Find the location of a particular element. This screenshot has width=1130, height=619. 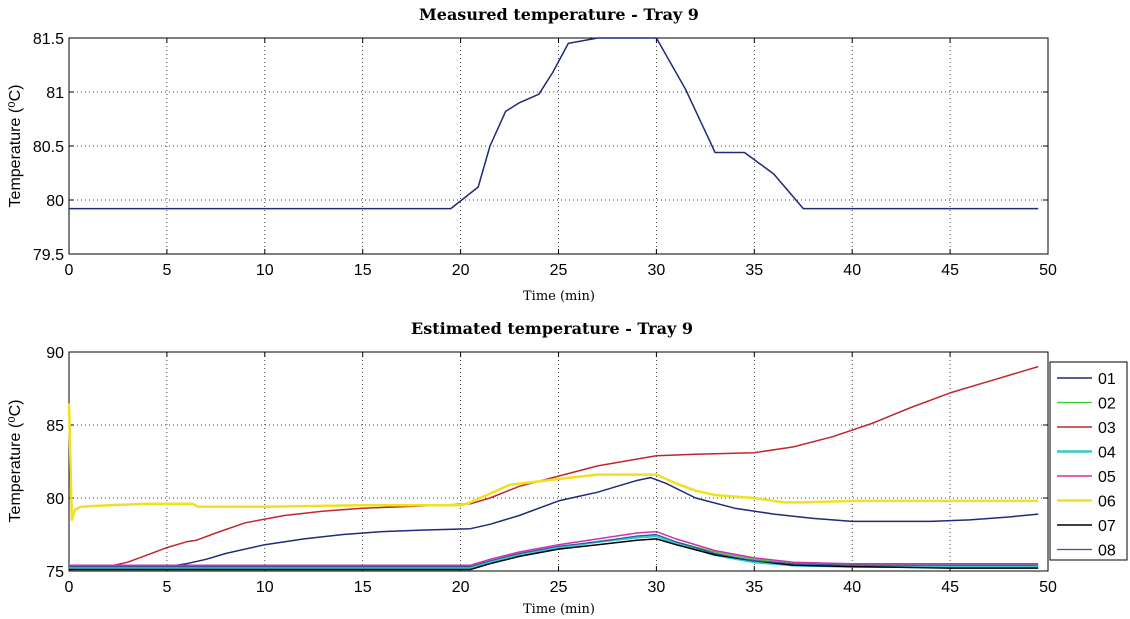

legend-label: 03 is located at coordinates (1107, 428).